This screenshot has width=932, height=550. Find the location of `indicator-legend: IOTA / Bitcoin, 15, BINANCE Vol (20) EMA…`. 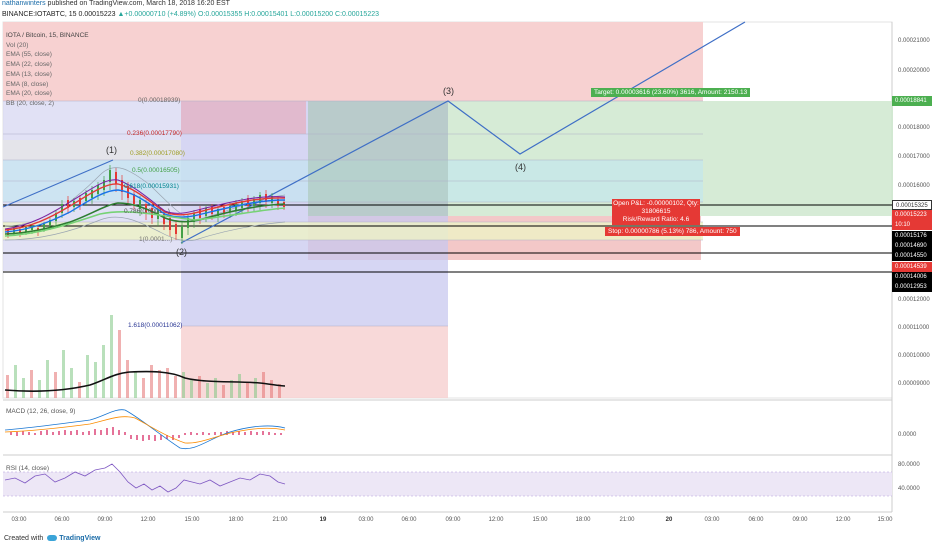

indicator-legend: IOTA / Bitcoin, 15, BINANCE Vol (20) EMA… is located at coordinates (47, 70).